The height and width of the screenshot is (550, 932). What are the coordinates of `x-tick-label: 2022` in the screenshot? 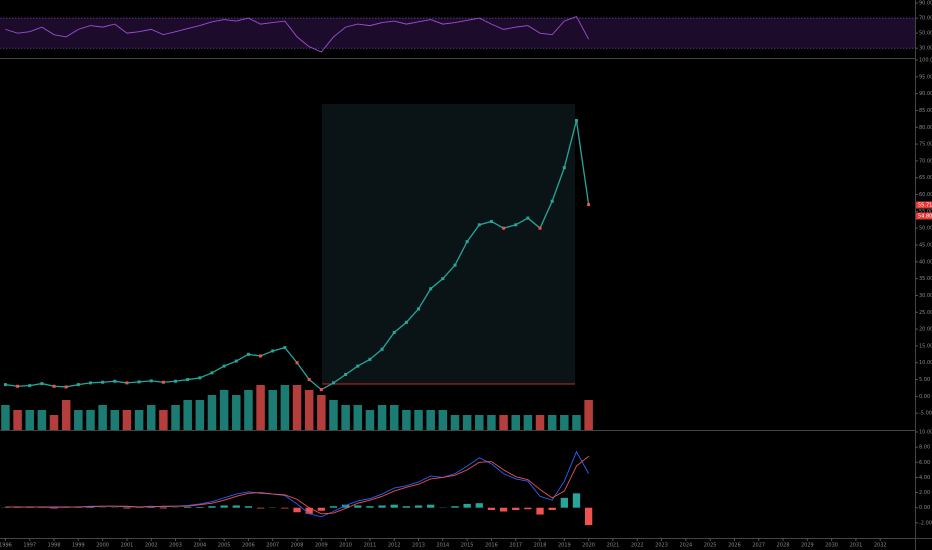 It's located at (637, 546).